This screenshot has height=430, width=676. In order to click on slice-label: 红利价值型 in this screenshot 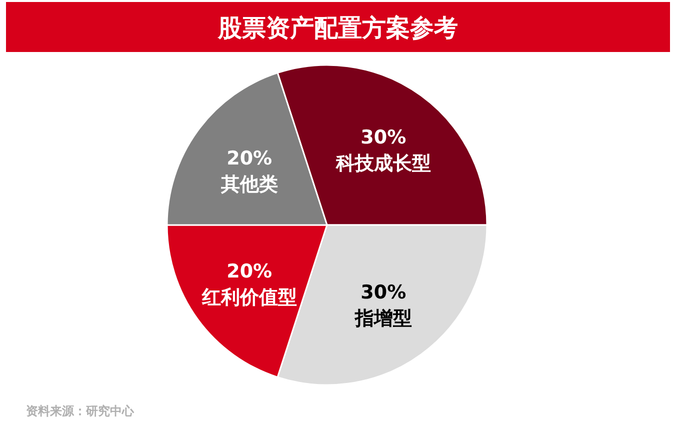, I will do `click(248, 297)`.